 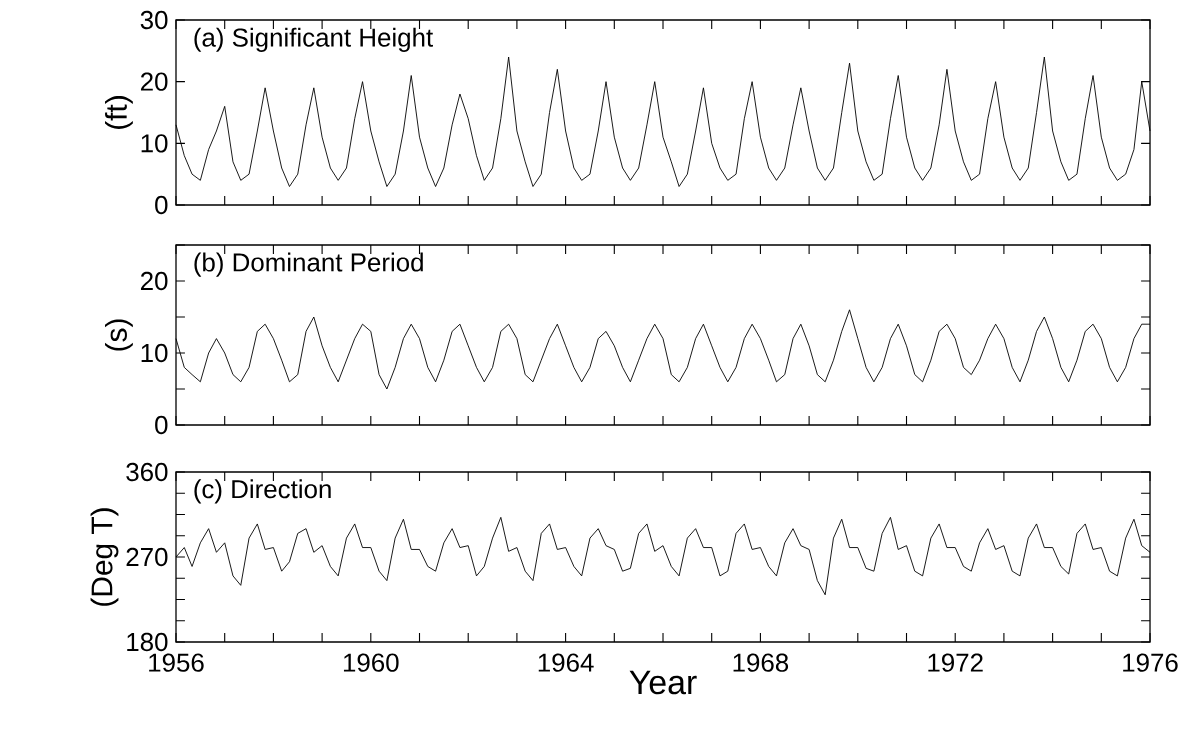 What do you see at coordinates (147, 557) in the screenshot?
I see `y-tick-label: 270` at bounding box center [147, 557].